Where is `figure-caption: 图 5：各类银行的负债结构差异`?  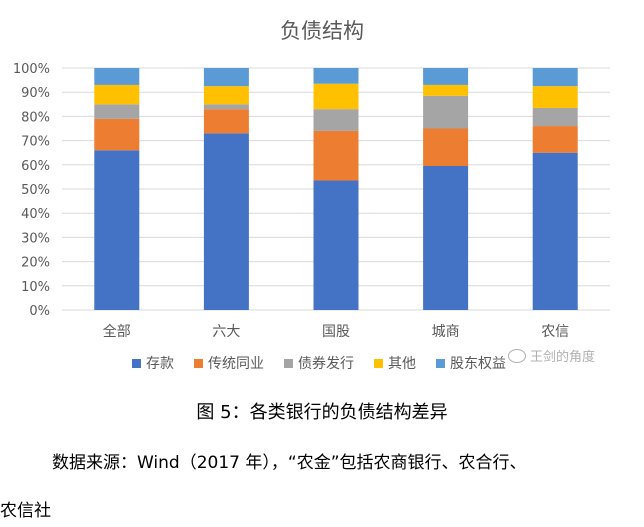
figure-caption: 图 5：各类银行的负债结构差异 is located at coordinates (322, 412).